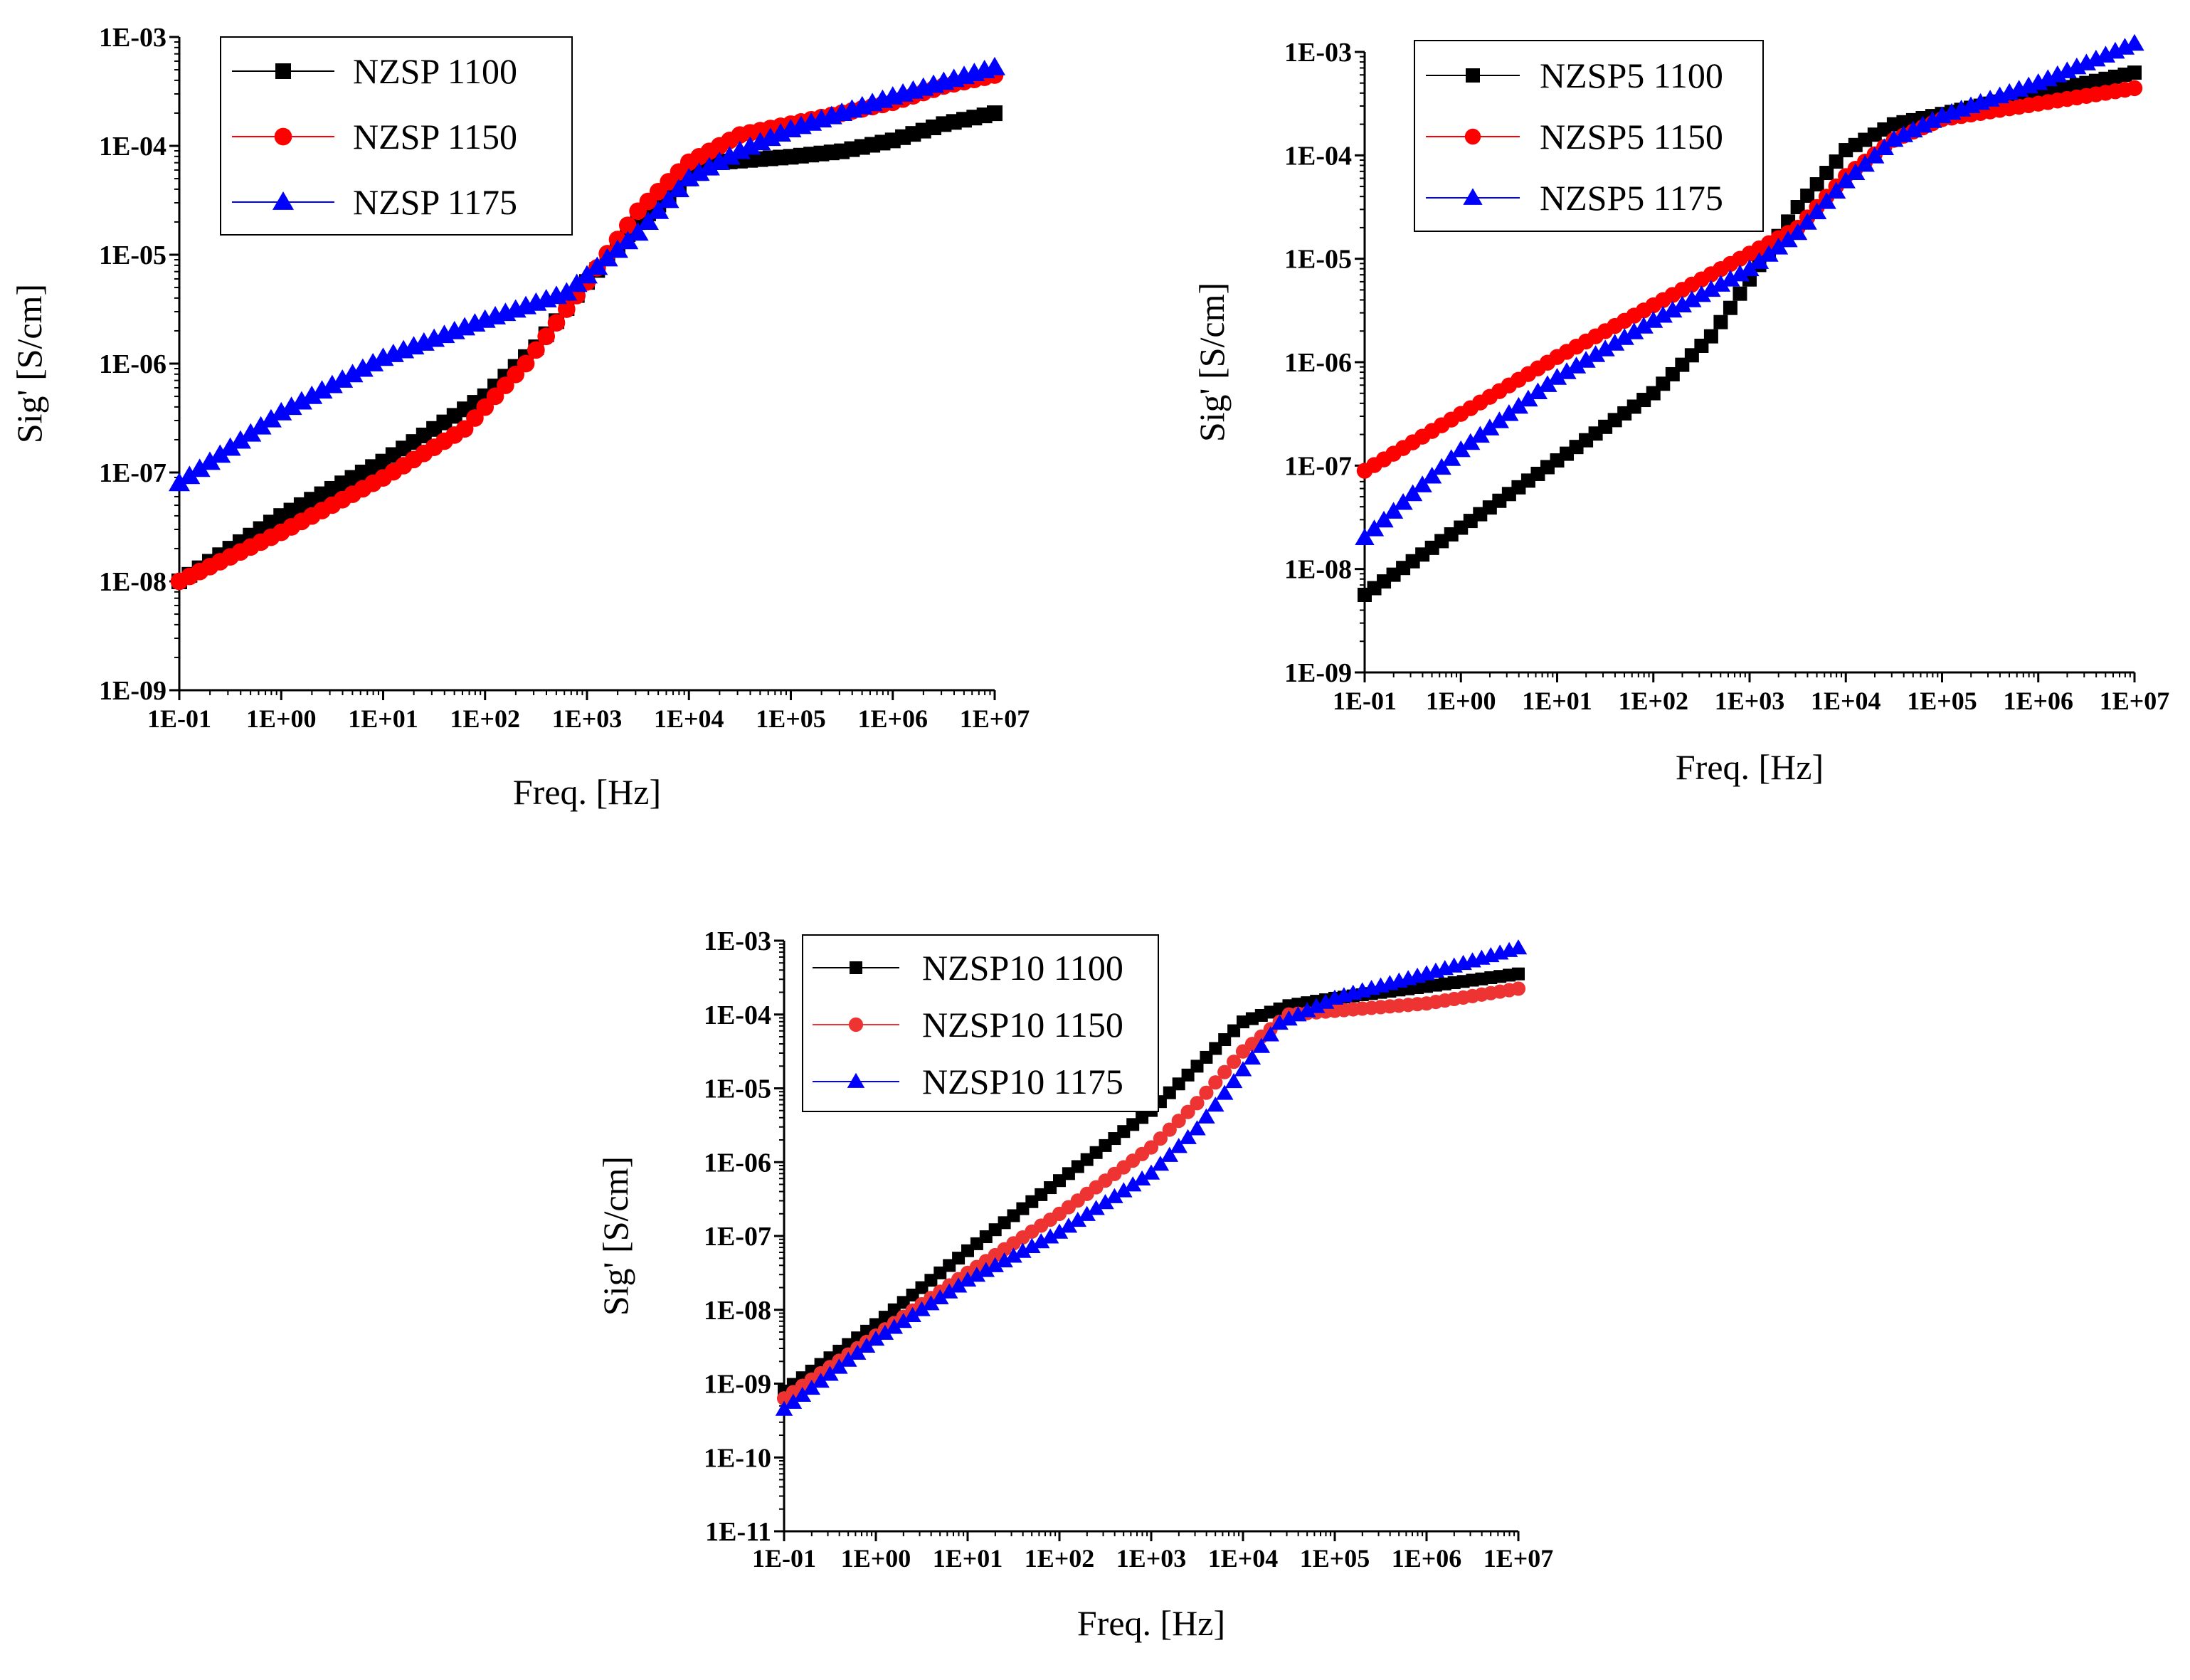 The height and width of the screenshot is (1680, 2190). Describe the element at coordinates (738, 1089) in the screenshot. I see `y-tick-label: 1E-05` at that location.